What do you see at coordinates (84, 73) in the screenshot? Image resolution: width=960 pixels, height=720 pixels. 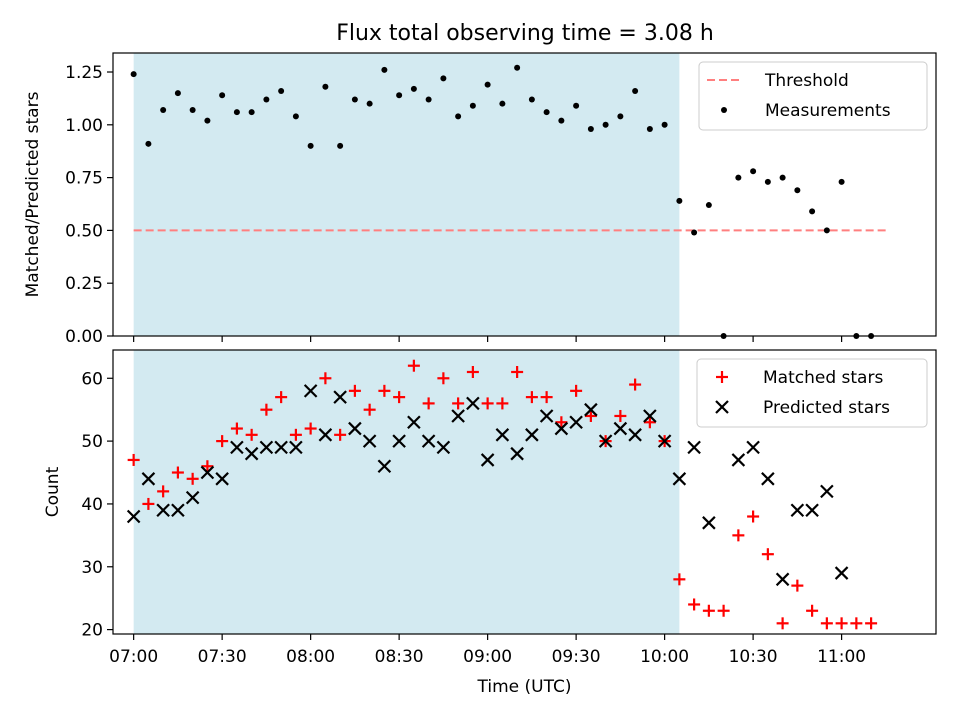 I see `y-tick-label: 1.25` at bounding box center [84, 73].